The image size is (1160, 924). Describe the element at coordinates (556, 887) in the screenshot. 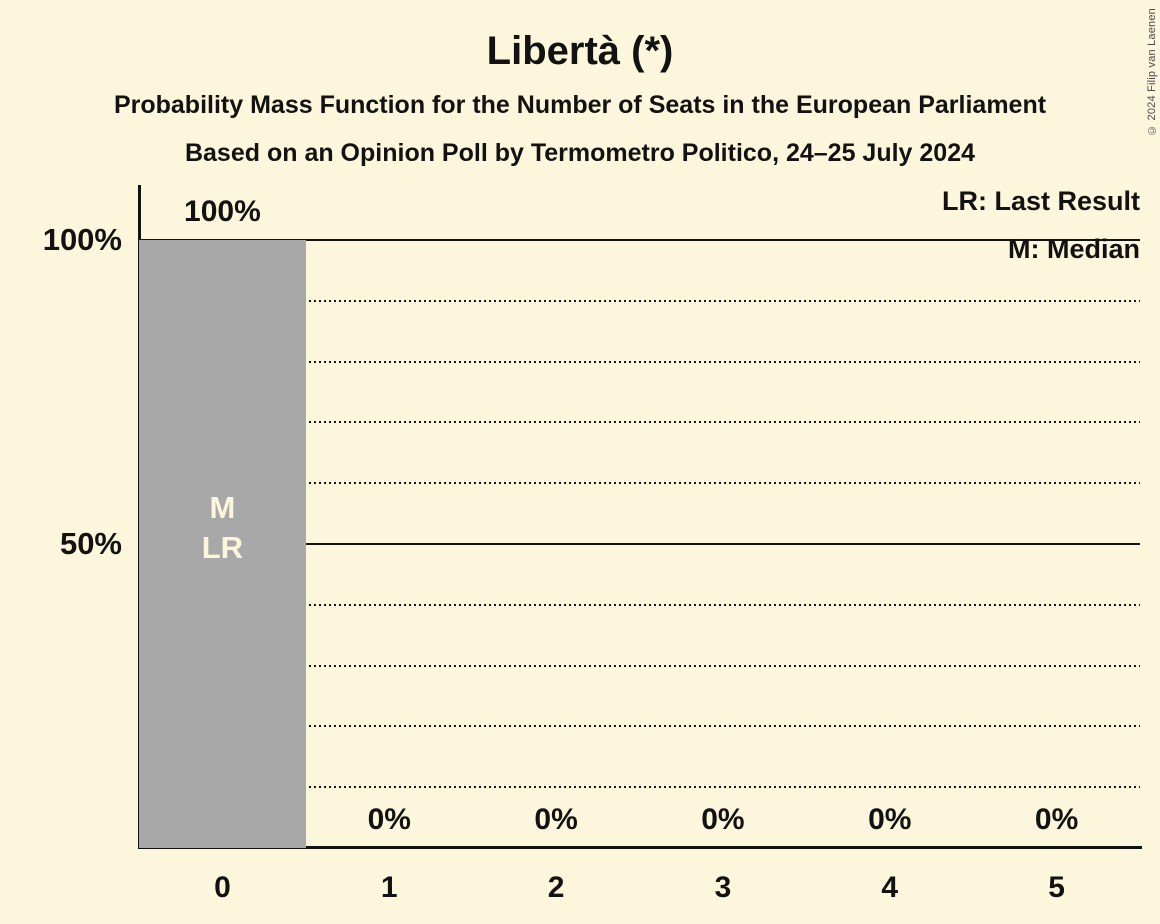

I see `x-axis-label-2: 2` at that location.